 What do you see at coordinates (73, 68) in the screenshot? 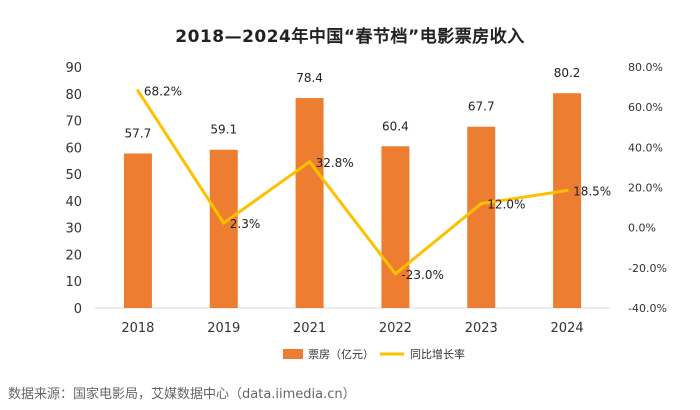
I see `y-tick-label: 90` at bounding box center [73, 68].